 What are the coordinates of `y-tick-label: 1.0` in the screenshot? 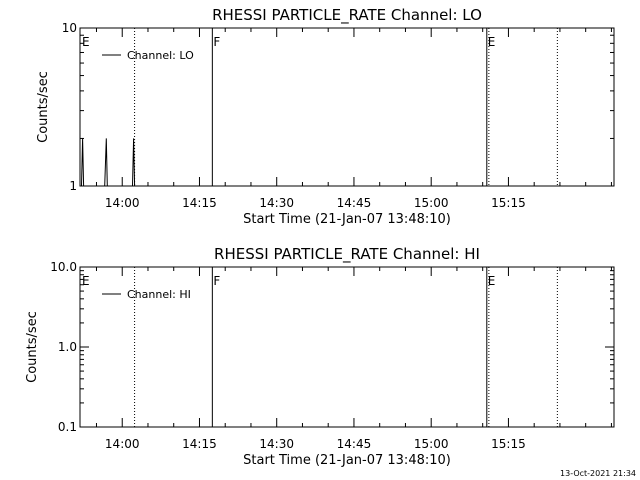 It's located at (67, 347).